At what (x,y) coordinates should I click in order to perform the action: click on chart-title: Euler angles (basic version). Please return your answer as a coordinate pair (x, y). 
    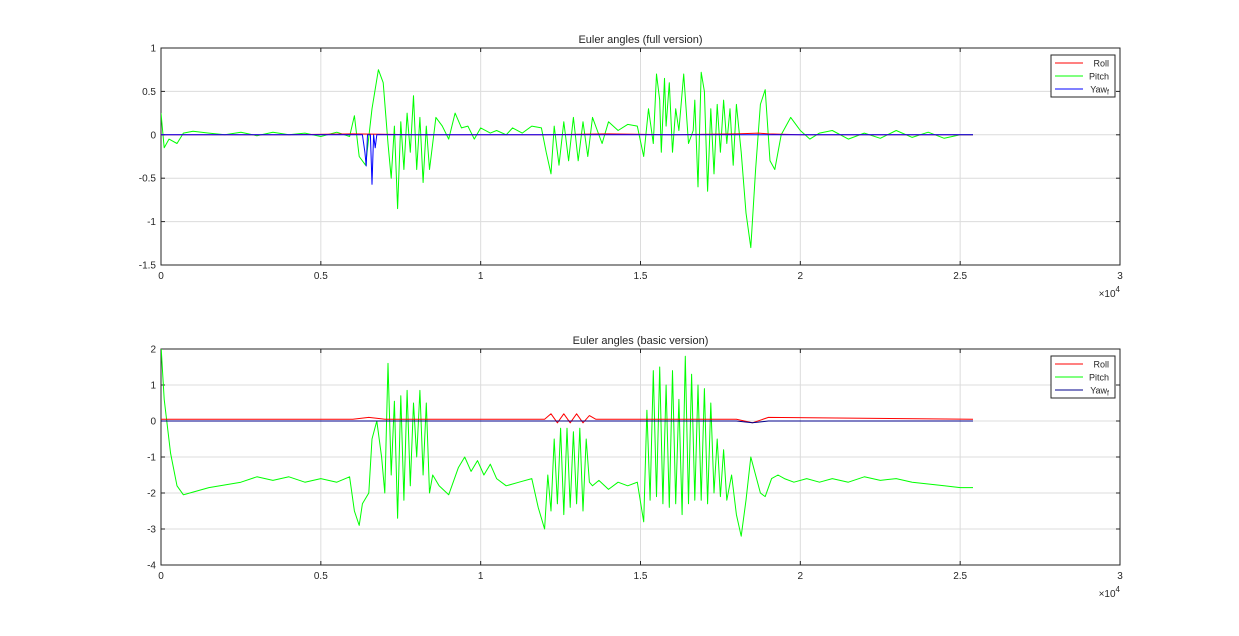
    Looking at the image, I should click on (641, 341).